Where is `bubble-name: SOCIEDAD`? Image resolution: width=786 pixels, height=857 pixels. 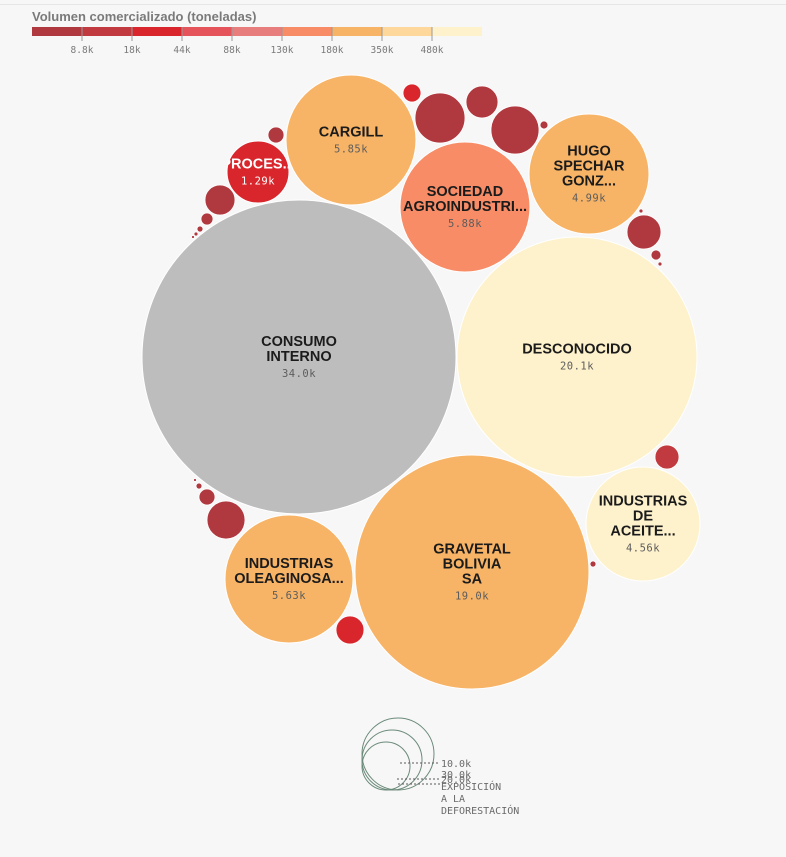 bubble-name: SOCIEDAD is located at coordinates (465, 192).